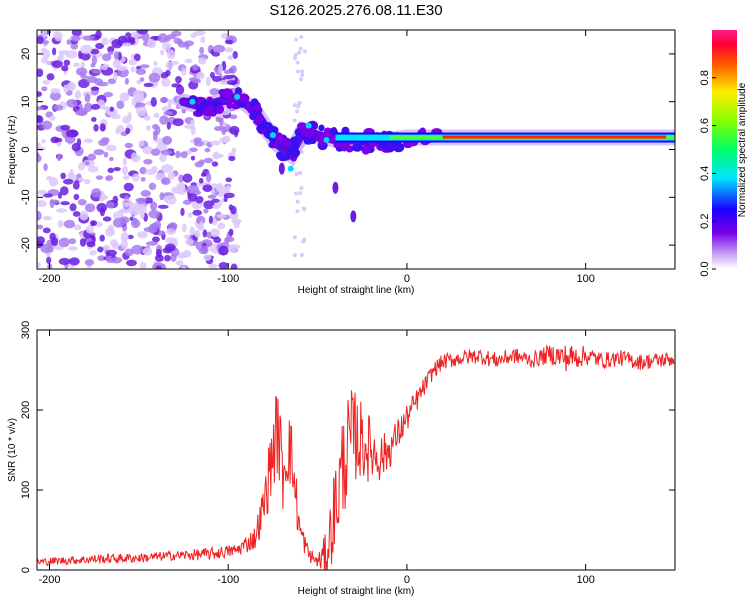 This screenshot has height=600, width=750. What do you see at coordinates (356, 591) in the screenshot?
I see `snr-x-axis-label: Height of straight line (km)` at bounding box center [356, 591].